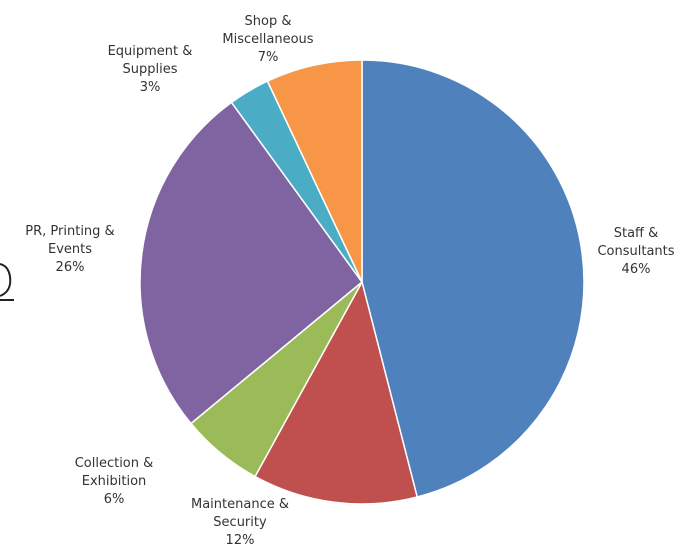 The height and width of the screenshot is (560, 693). I want to click on label-line: Miscellaneous, so click(268, 39).